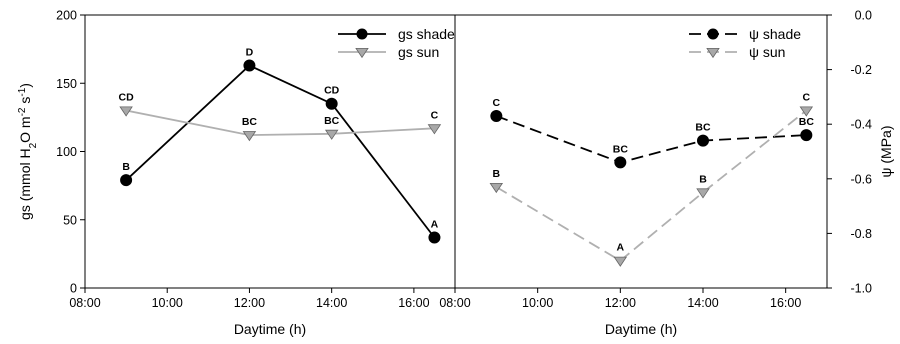 This screenshot has height=344, width=900. What do you see at coordinates (66, 16) in the screenshot?
I see `y-tick-label: 200` at bounding box center [66, 16].